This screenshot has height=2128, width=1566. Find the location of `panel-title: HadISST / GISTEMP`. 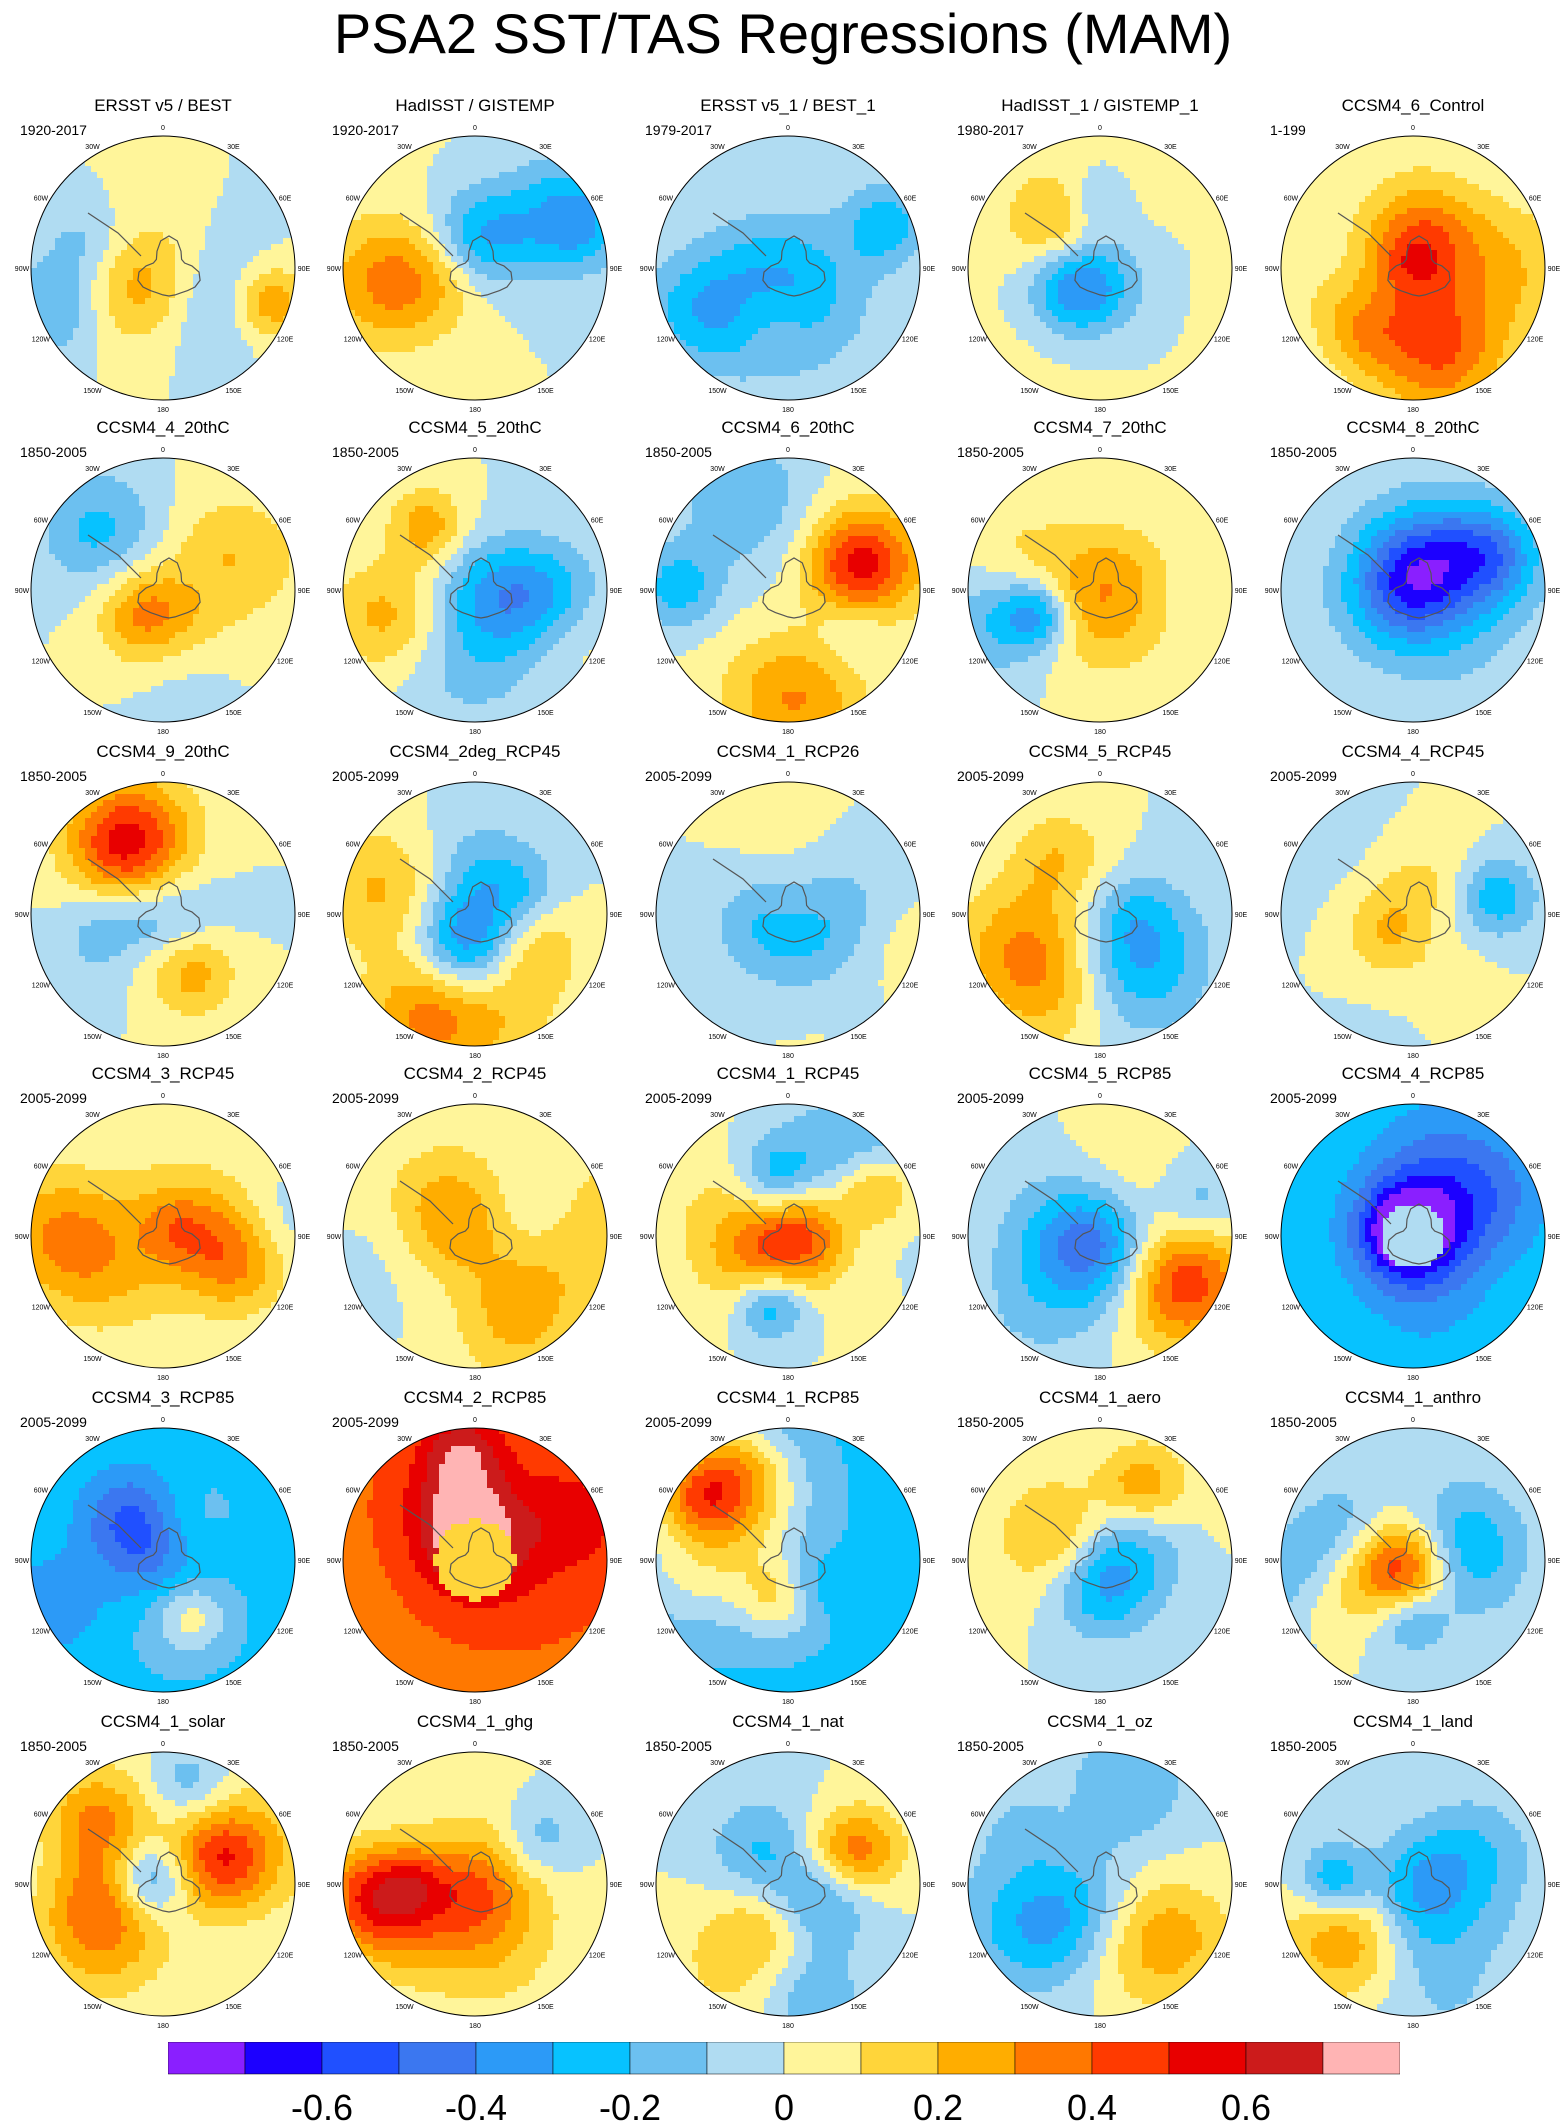

panel-title: HadISST / GISTEMP is located at coordinates (475, 106).